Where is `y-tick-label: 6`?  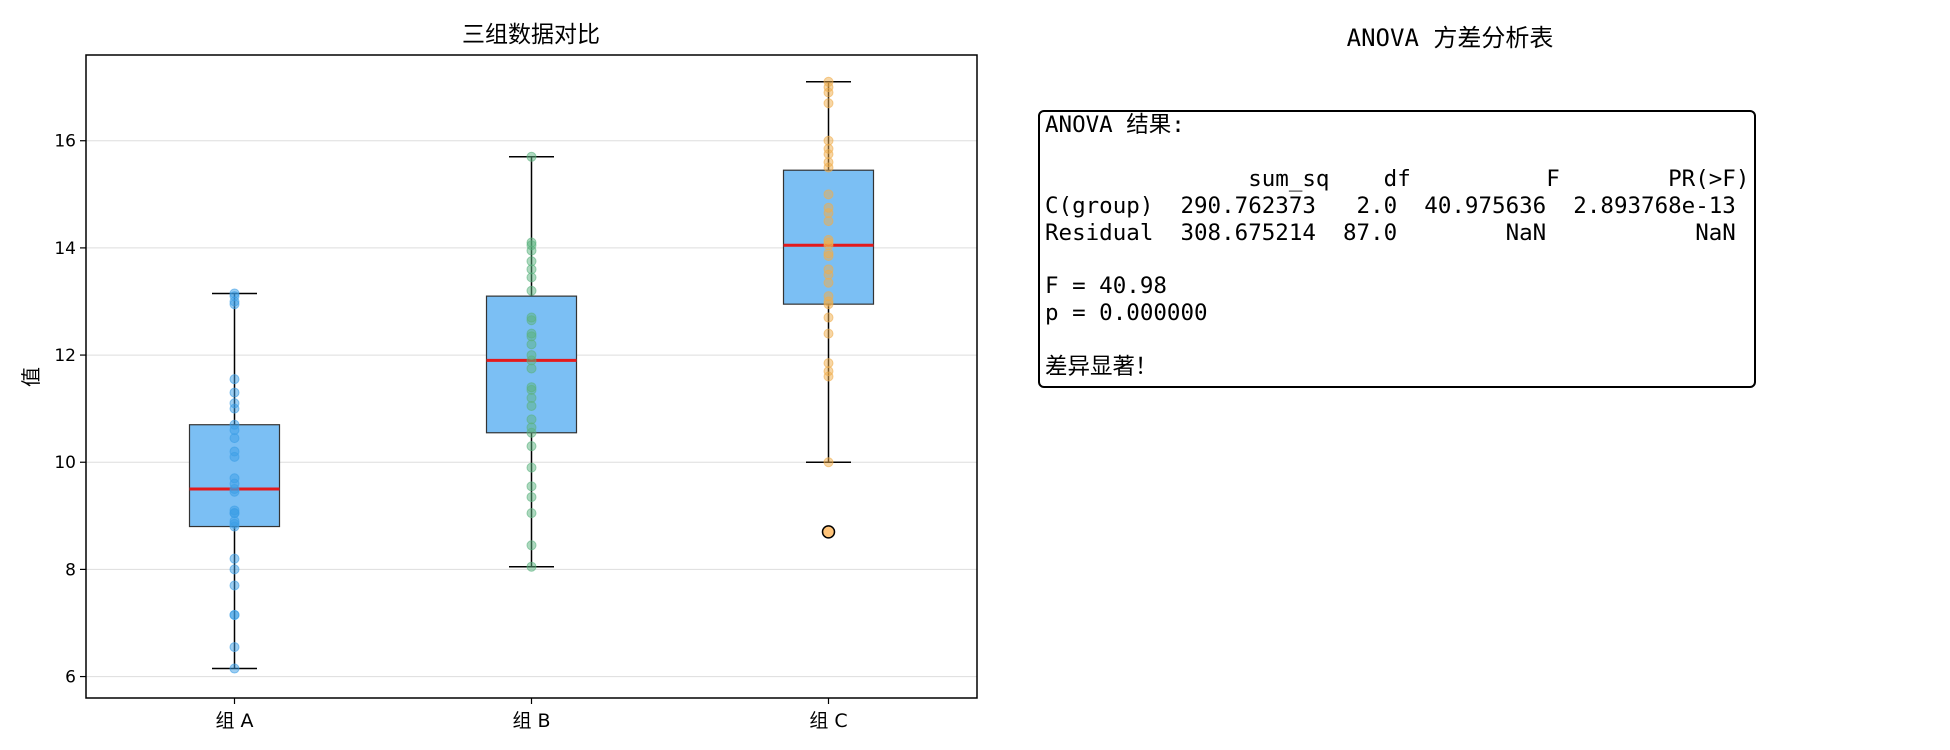
y-tick-label: 6 is located at coordinates (70, 678).